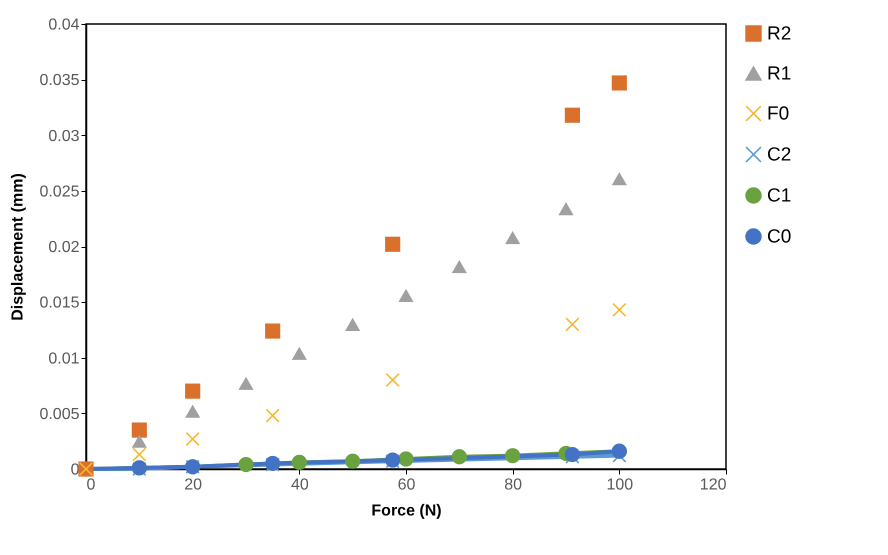 The height and width of the screenshot is (555, 888). Describe the element at coordinates (91, 485) in the screenshot. I see `x-tick-label: 0` at that location.